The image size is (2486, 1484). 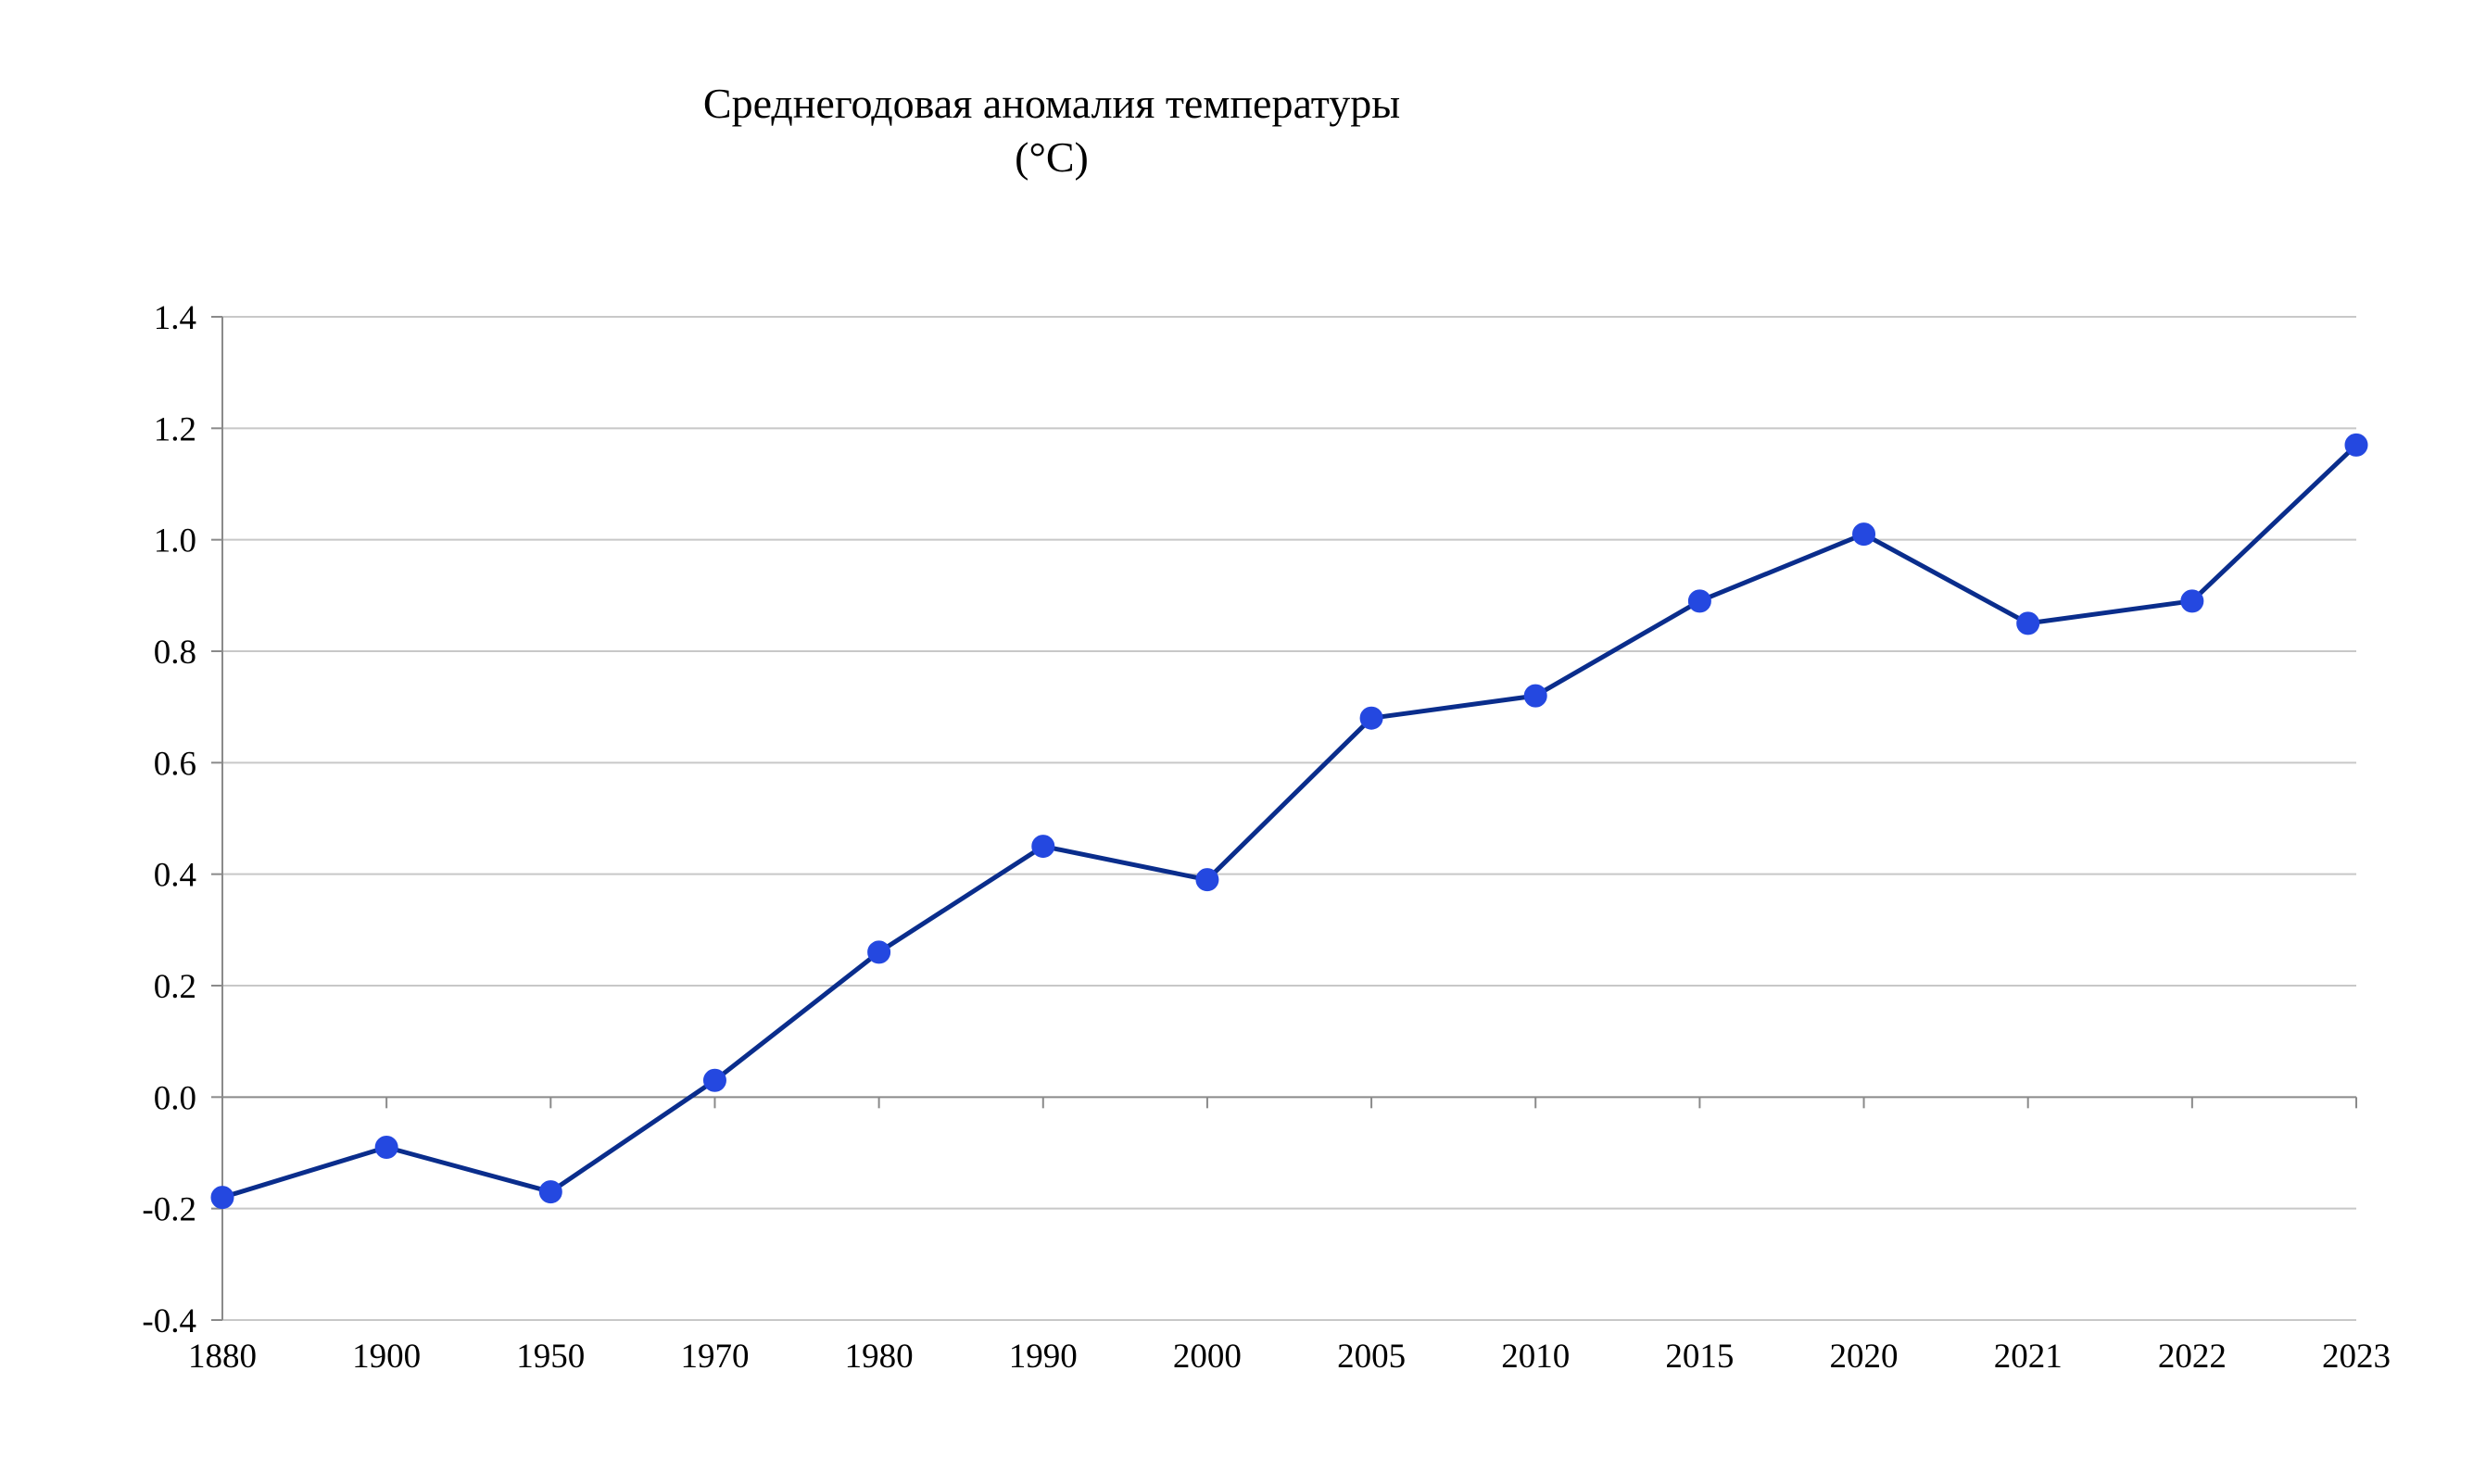 I want to click on x-tick-label: 2023, so click(x=2356, y=1357).